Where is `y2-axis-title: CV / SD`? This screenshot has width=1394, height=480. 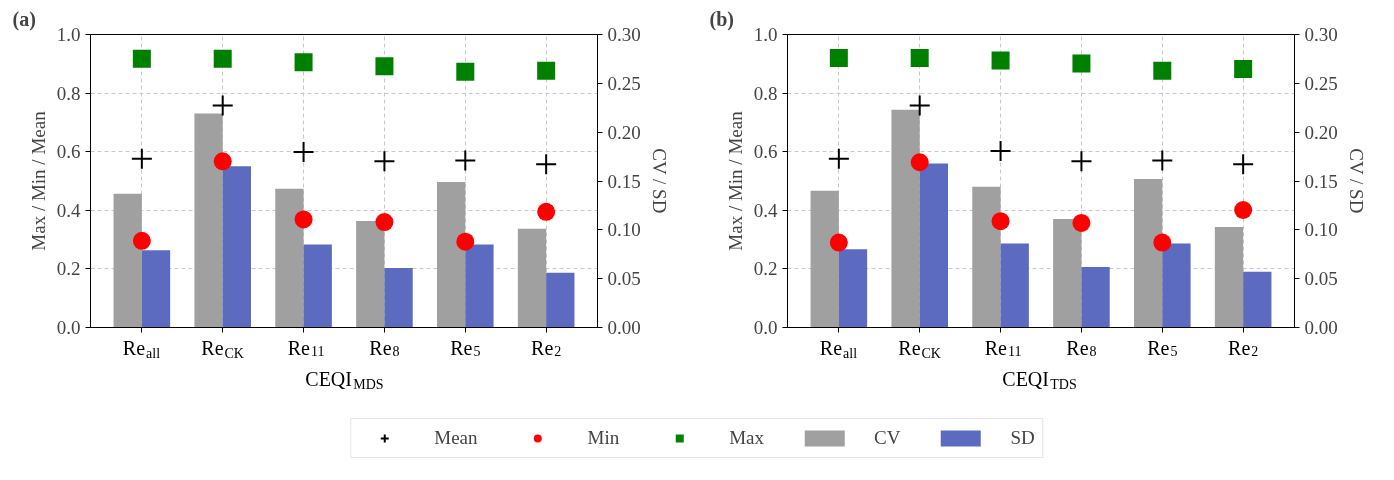 y2-axis-title: CV / SD is located at coordinates (1356, 181).